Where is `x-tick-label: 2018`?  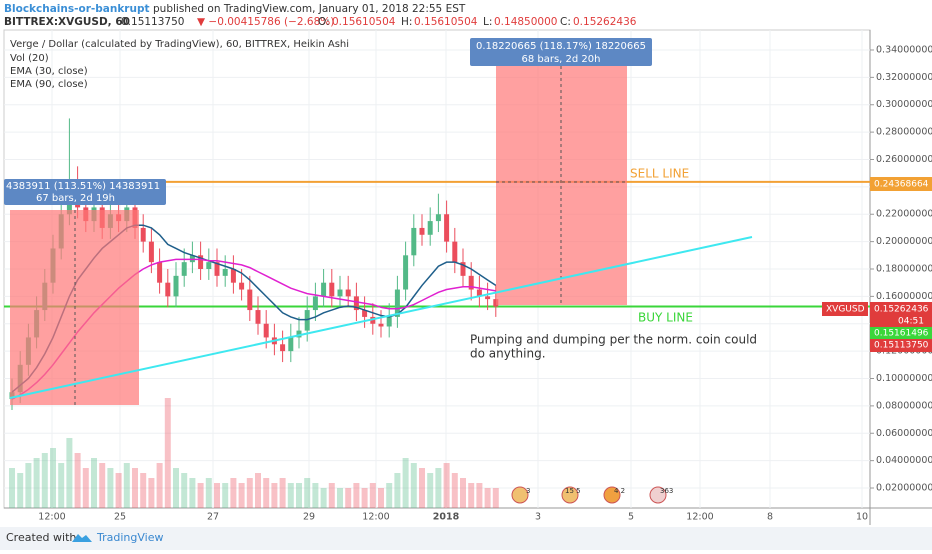 x-tick-label: 2018 is located at coordinates (446, 517).